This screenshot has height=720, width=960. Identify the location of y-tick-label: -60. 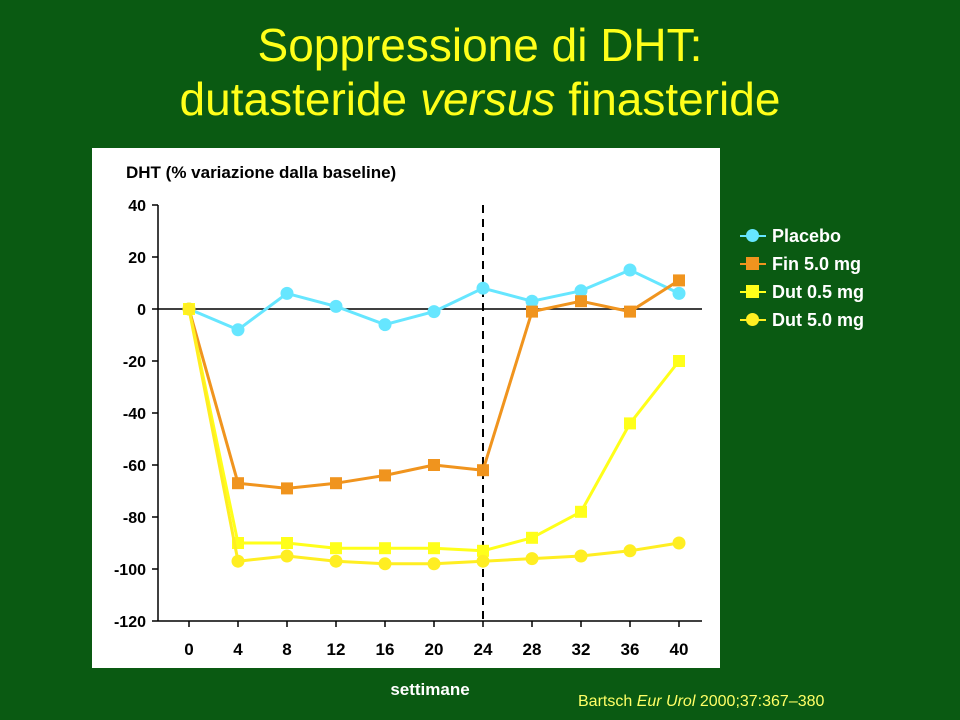
(134, 466).